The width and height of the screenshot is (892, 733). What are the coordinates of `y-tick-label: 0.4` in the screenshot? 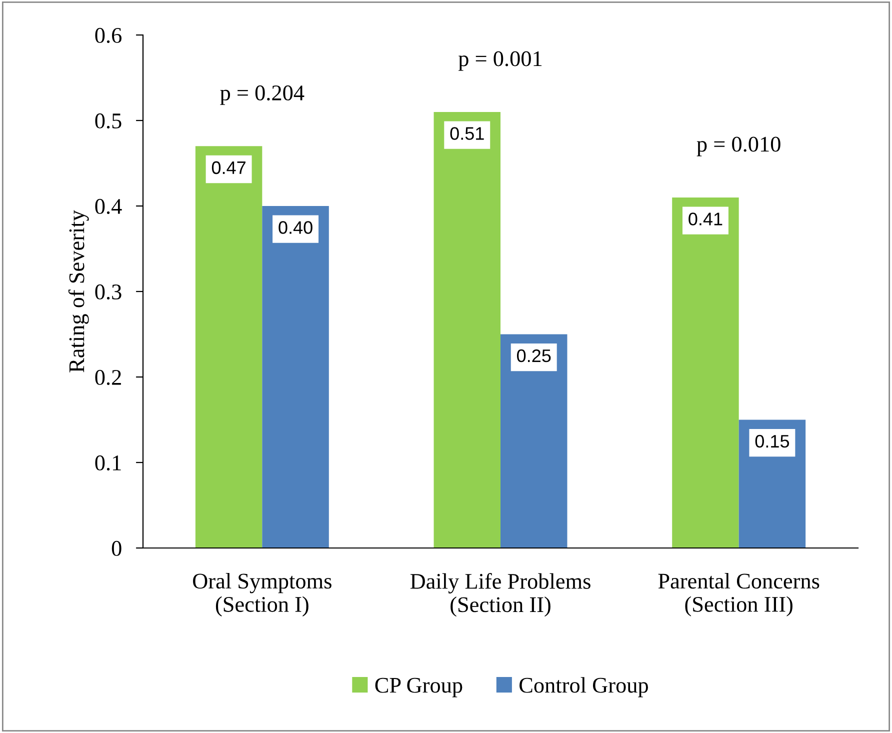 It's located at (108, 206).